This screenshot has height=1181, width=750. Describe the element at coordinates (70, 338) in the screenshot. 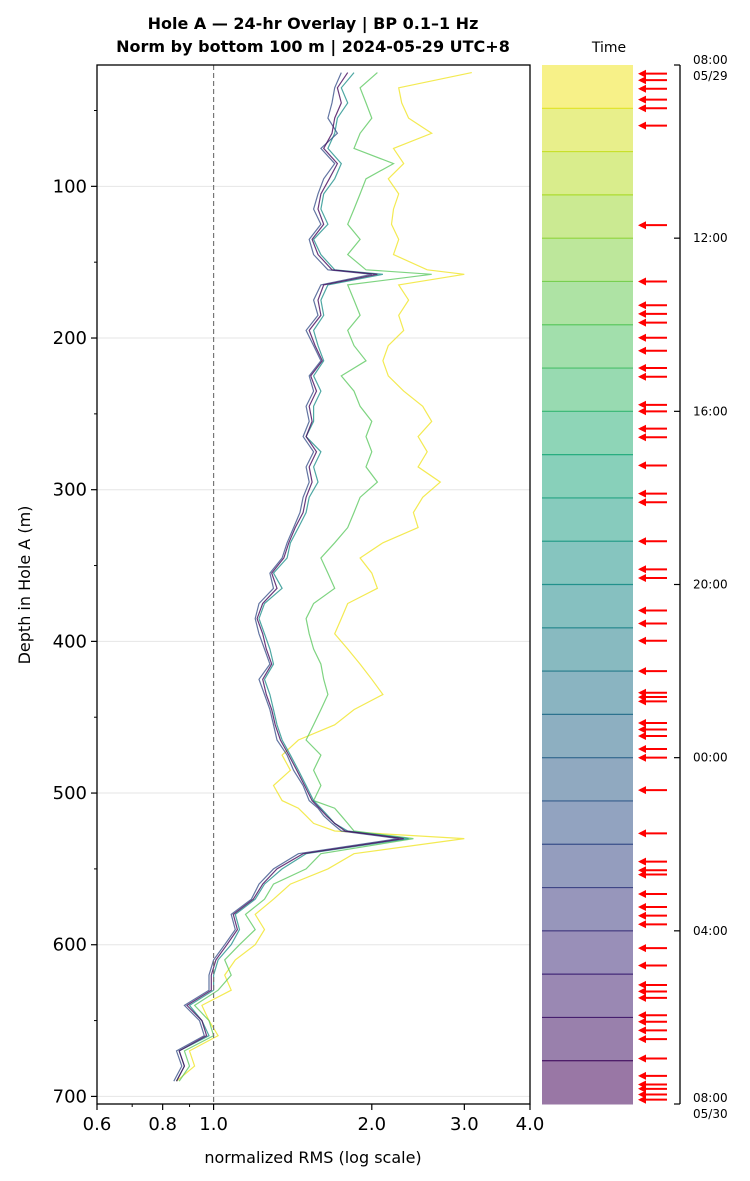

I see `y-tick-label: 200` at that location.